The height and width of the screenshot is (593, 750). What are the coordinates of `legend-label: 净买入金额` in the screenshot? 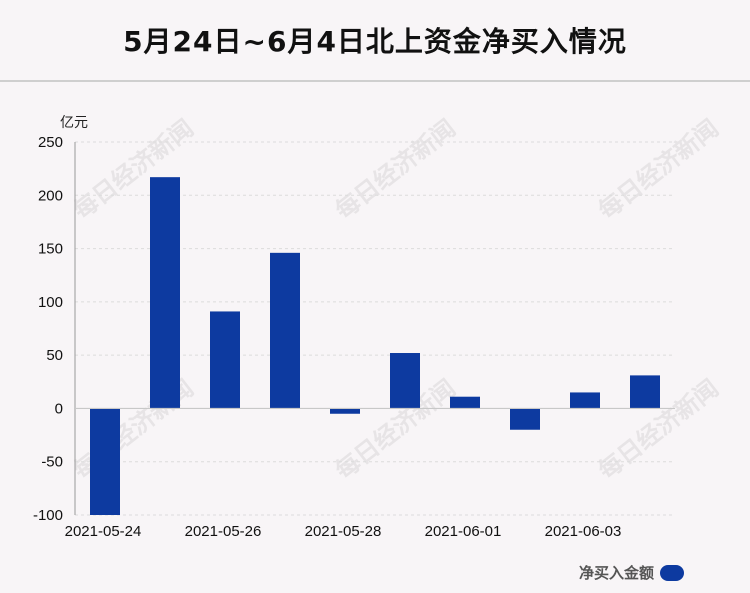 It's located at (616, 573).